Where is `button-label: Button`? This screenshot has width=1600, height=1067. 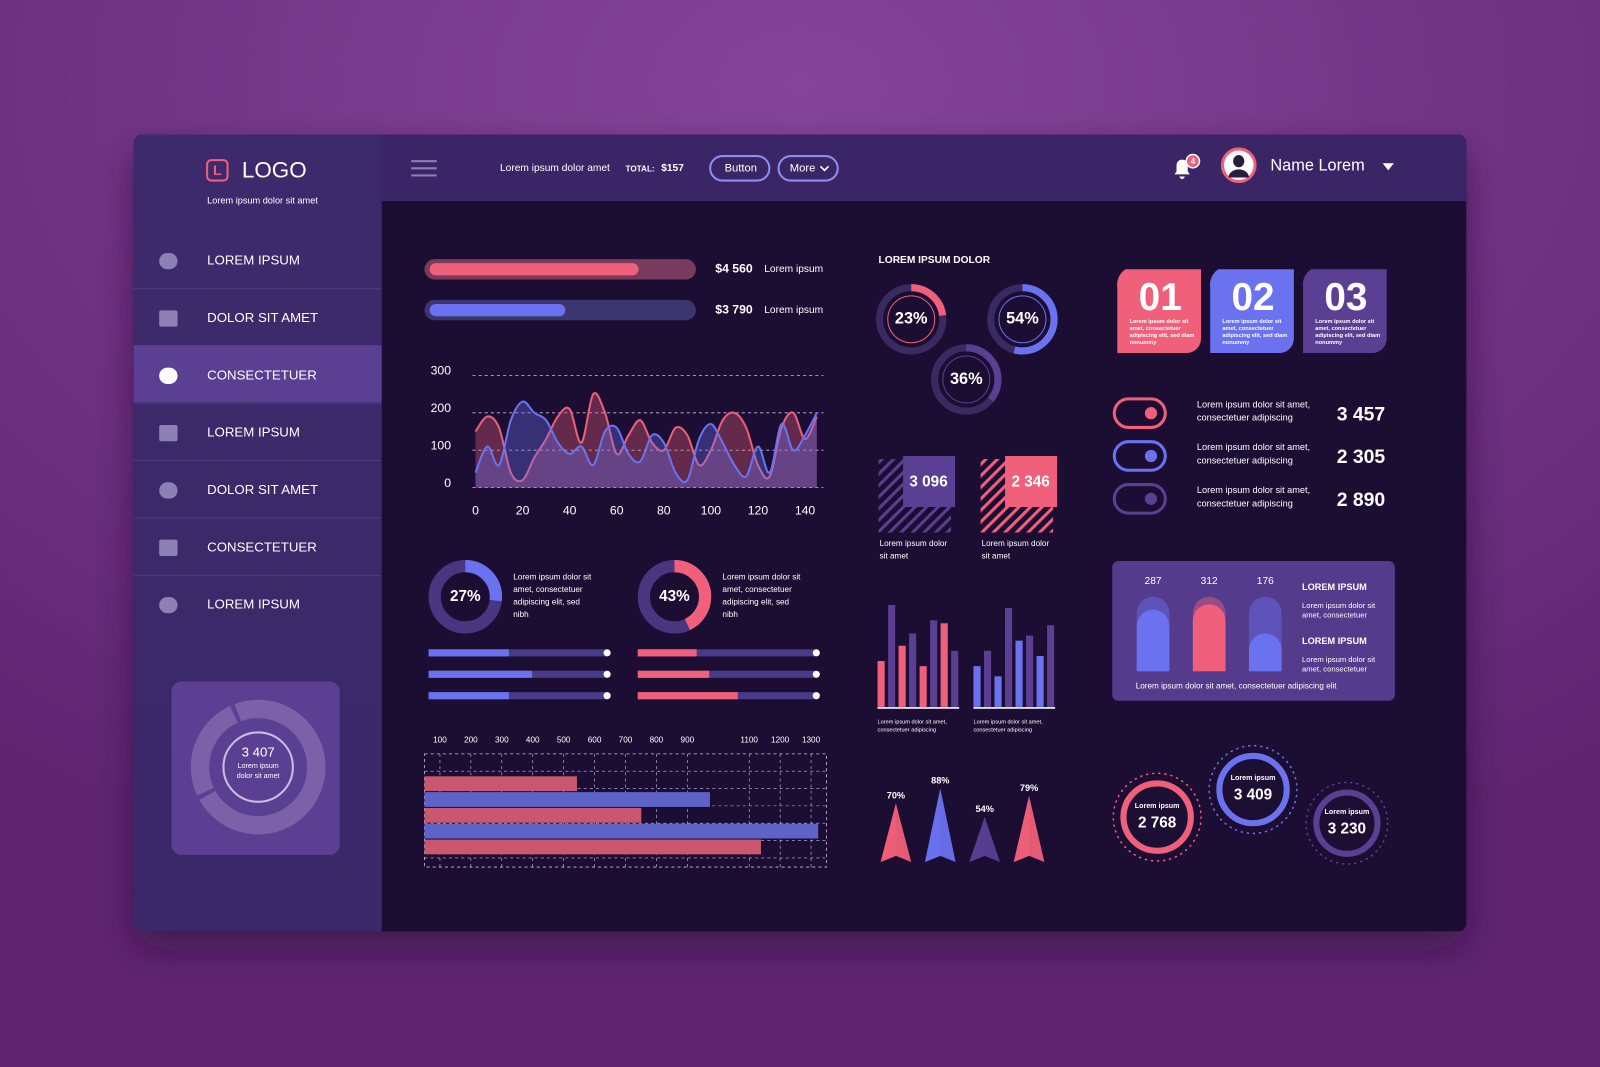
button-label: Button is located at coordinates (741, 168).